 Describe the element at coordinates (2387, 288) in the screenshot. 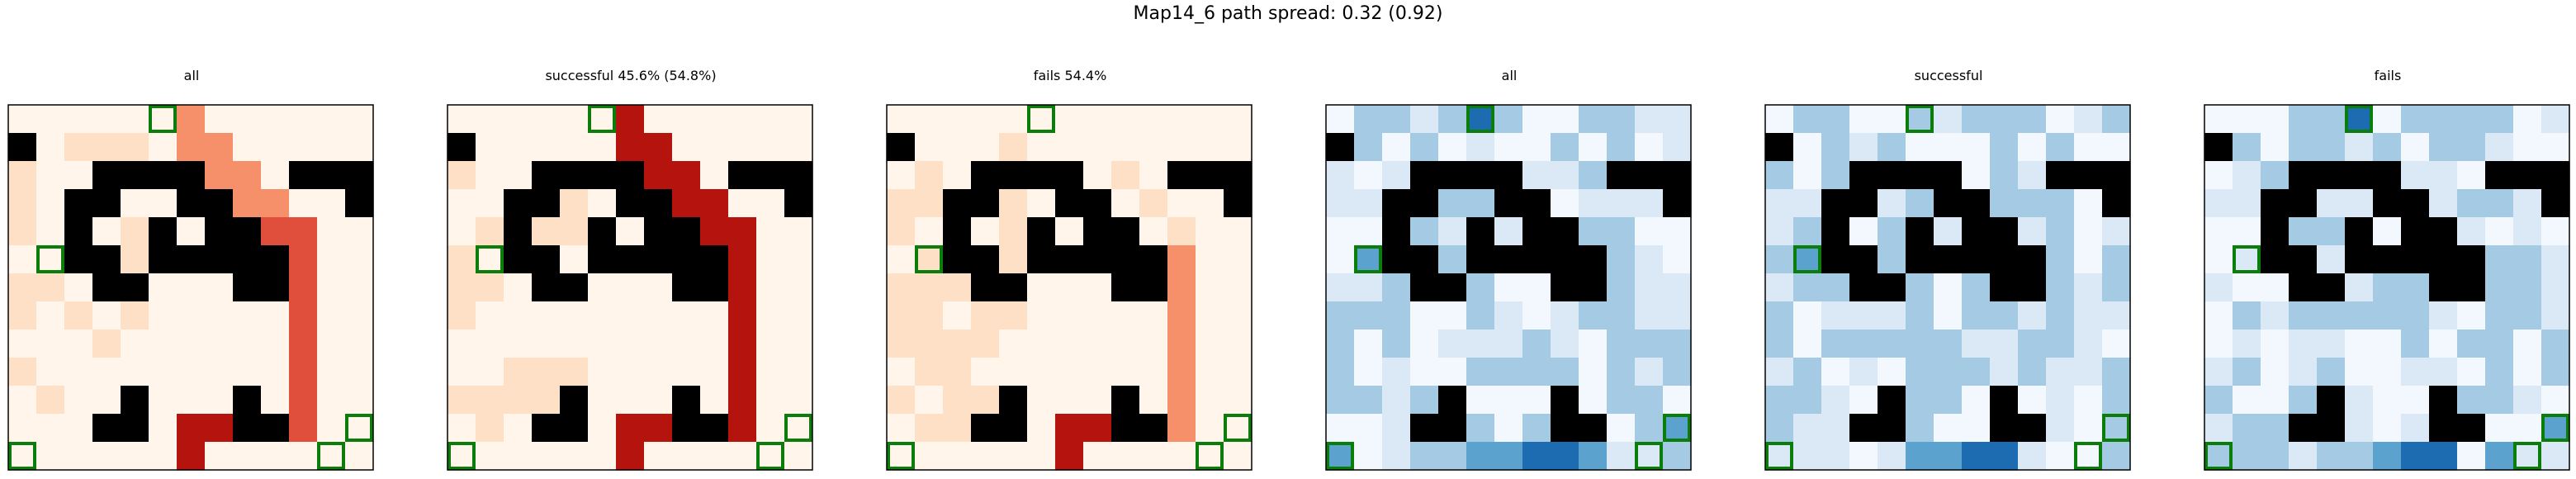

I see `heatmap-panel` at that location.